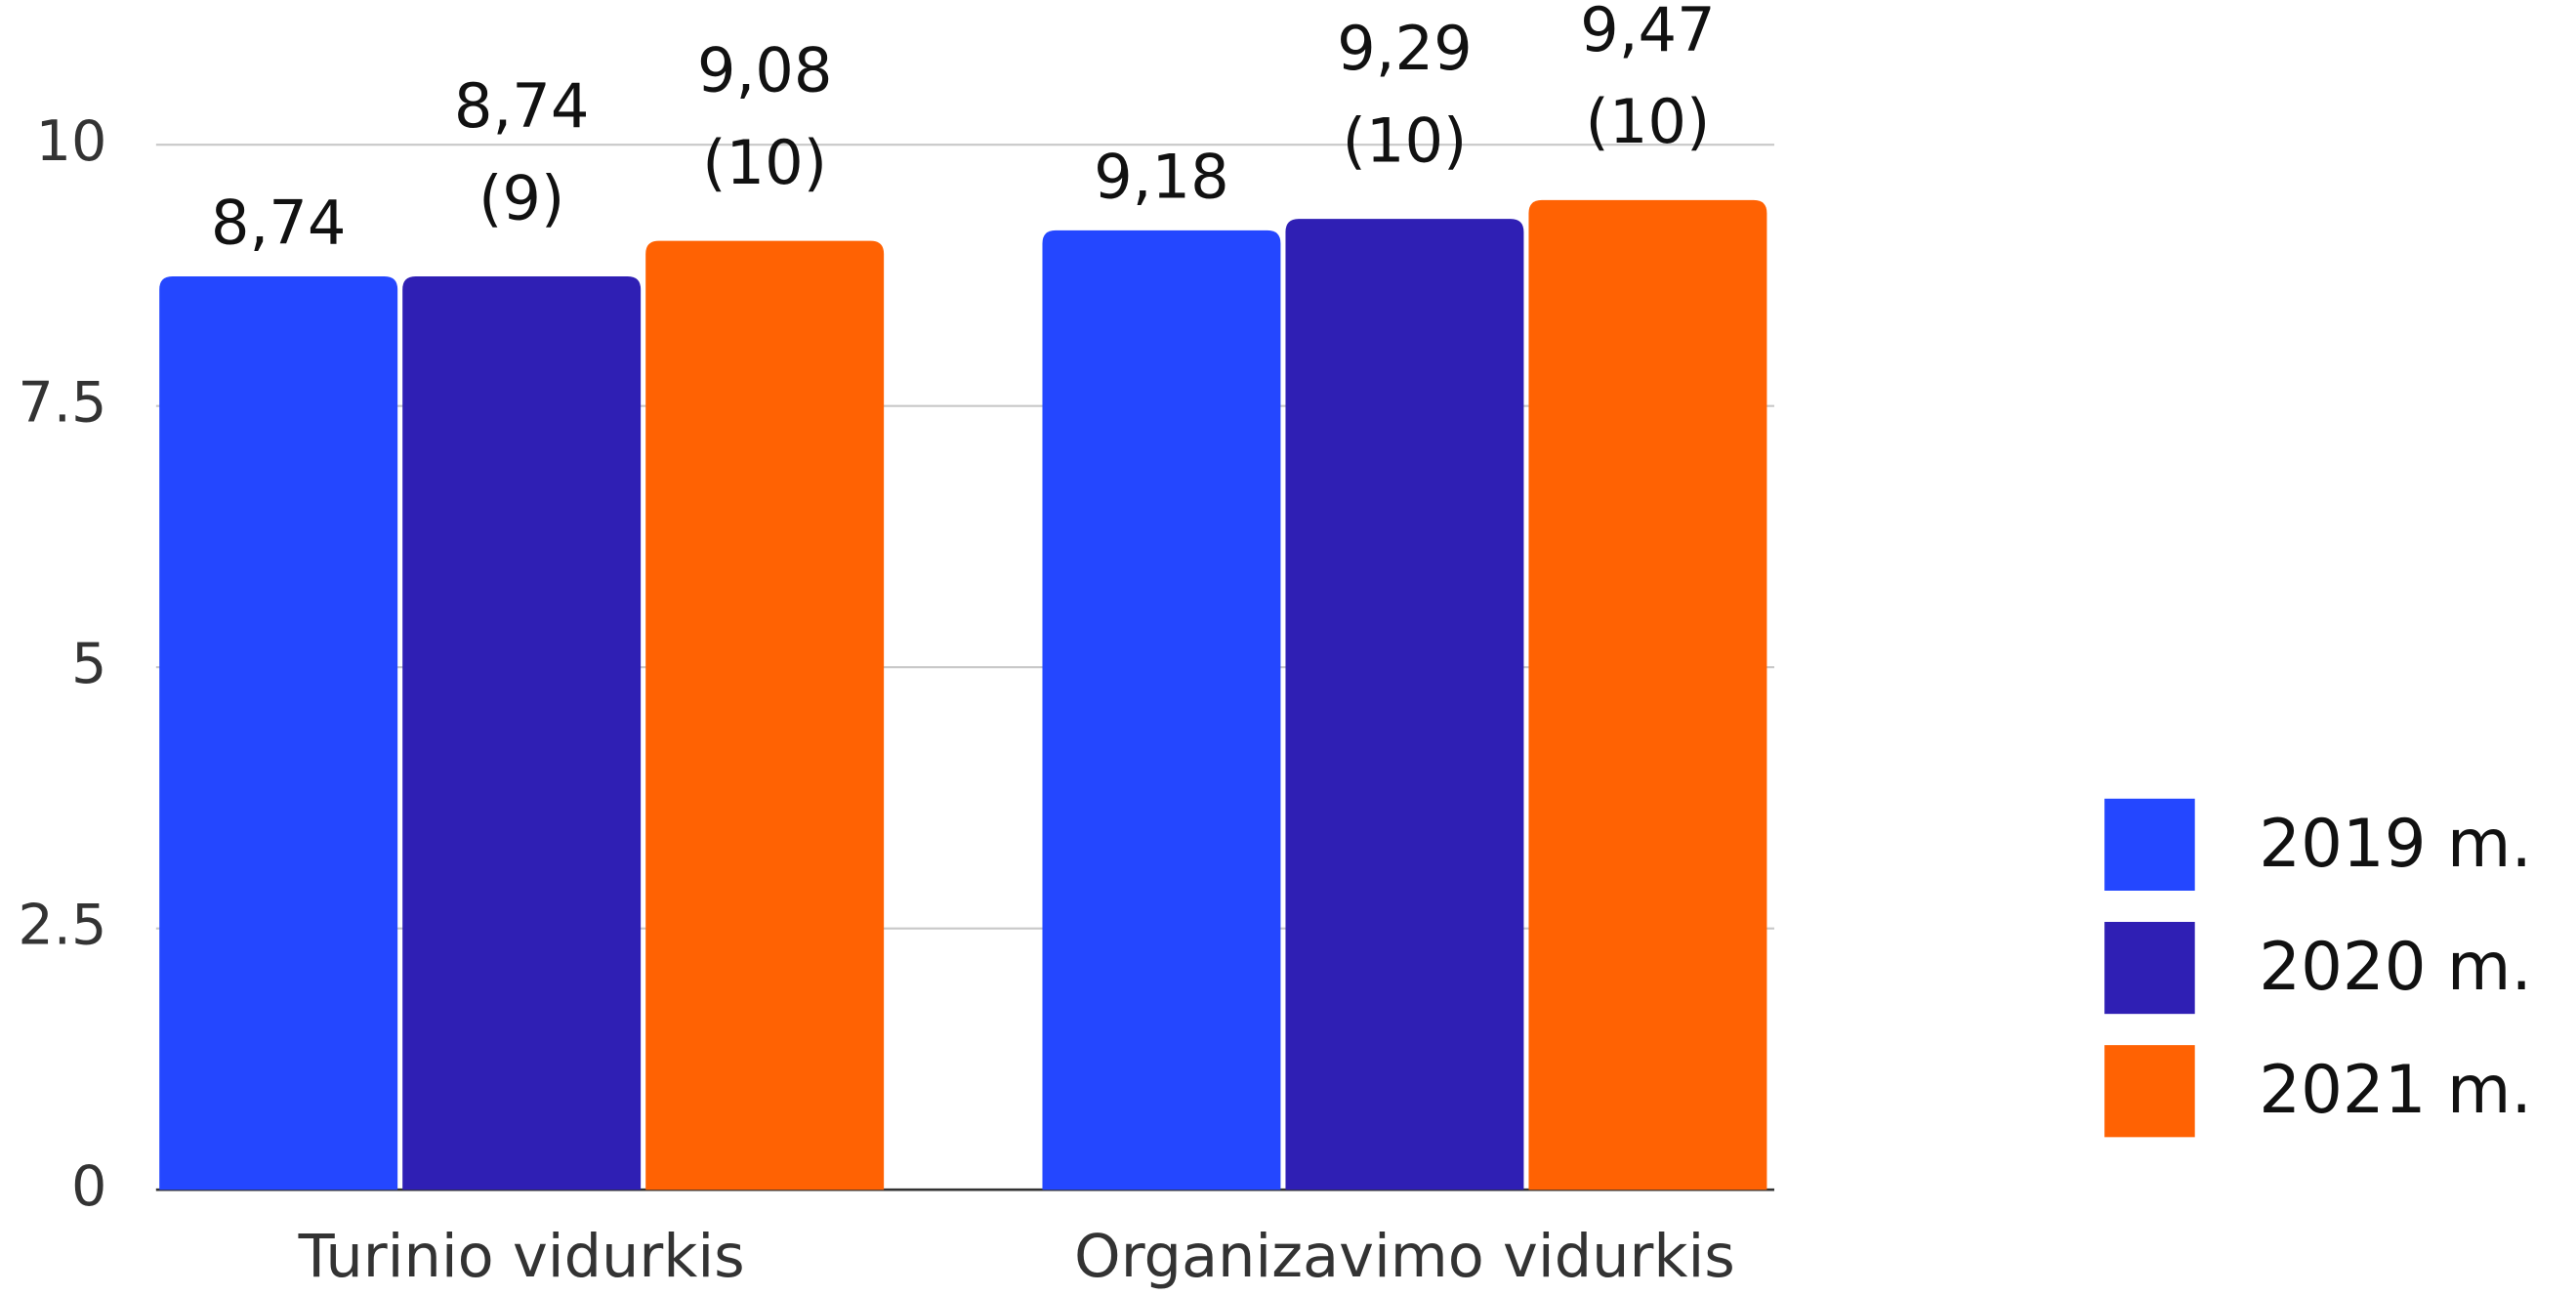 Image resolution: width=2576 pixels, height=1295 pixels. Describe the element at coordinates (62, 402) in the screenshot. I see `y-tick-label: 7.5` at that location.